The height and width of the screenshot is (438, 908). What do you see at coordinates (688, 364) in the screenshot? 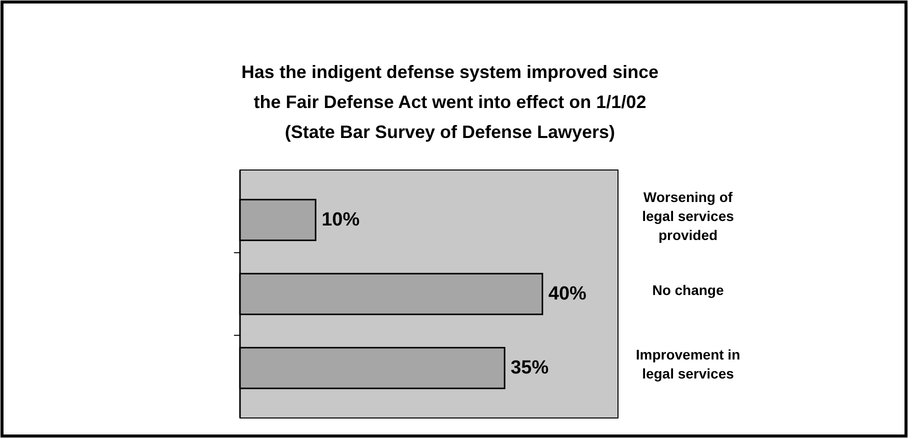
I see `y-tick-label: Improvement in legal services` at bounding box center [688, 364].